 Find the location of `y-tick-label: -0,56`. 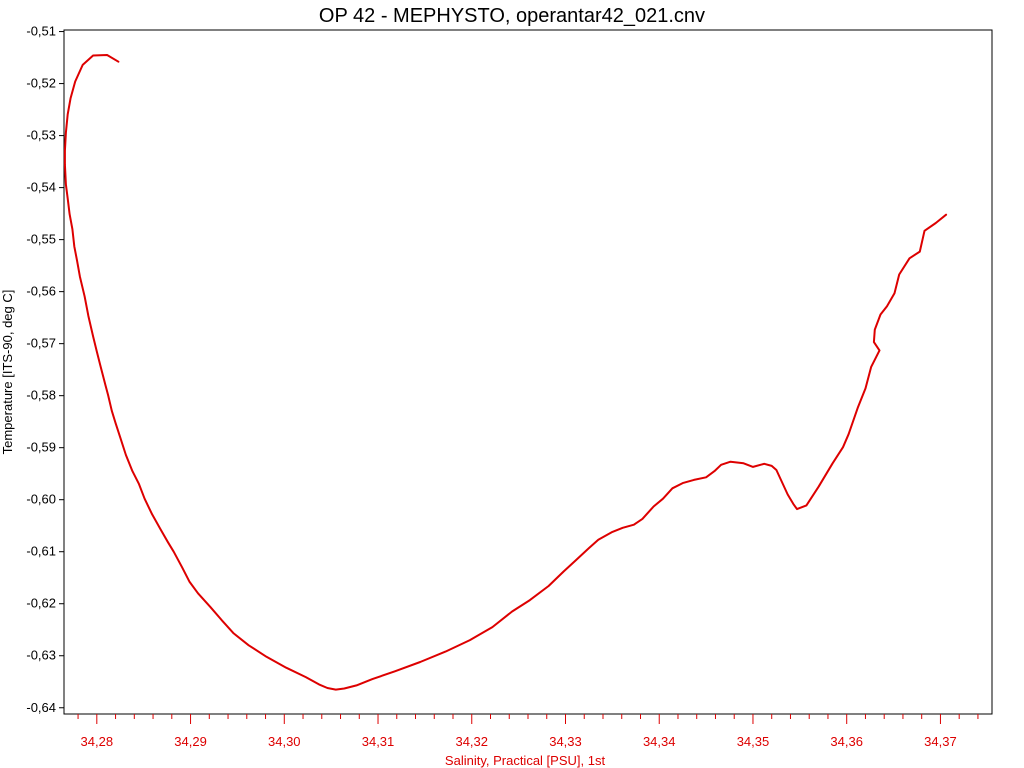

y-tick-label: -0,56 is located at coordinates (41, 291).